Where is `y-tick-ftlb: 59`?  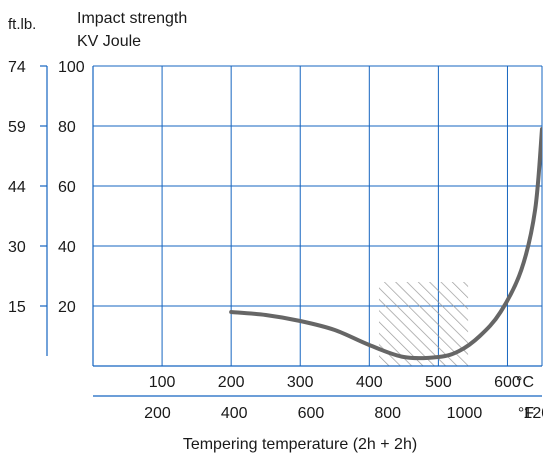 y-tick-ftlb: 59 is located at coordinates (17, 127).